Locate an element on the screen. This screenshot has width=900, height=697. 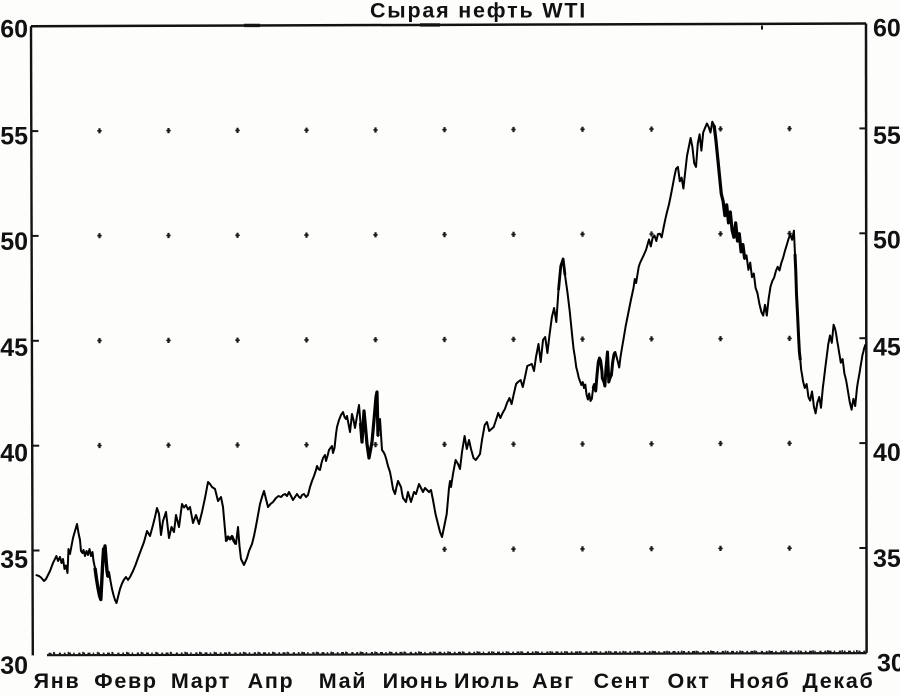
svg-text: Февр is located at coordinates (125, 680).